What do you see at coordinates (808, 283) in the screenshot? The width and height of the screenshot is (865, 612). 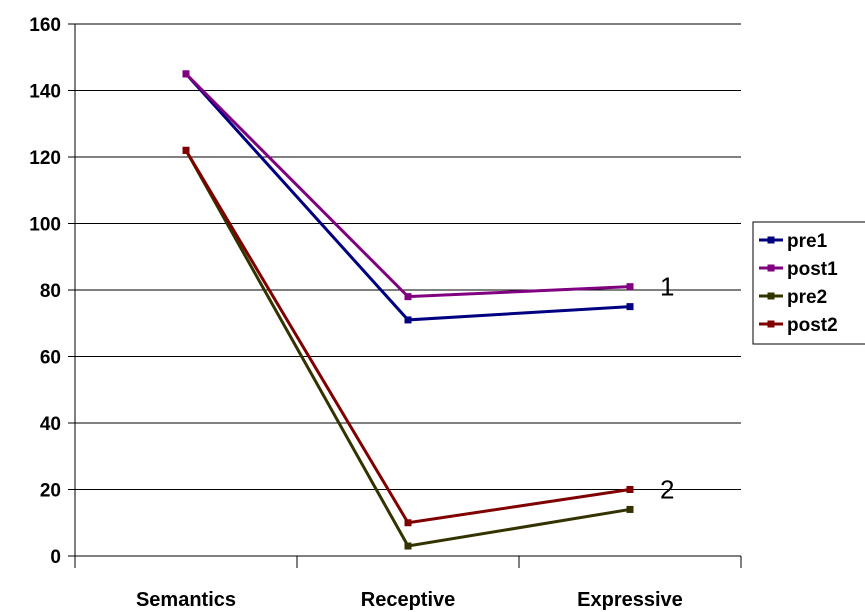 I see `legend: pre1 post1 pre2 post2` at bounding box center [808, 283].